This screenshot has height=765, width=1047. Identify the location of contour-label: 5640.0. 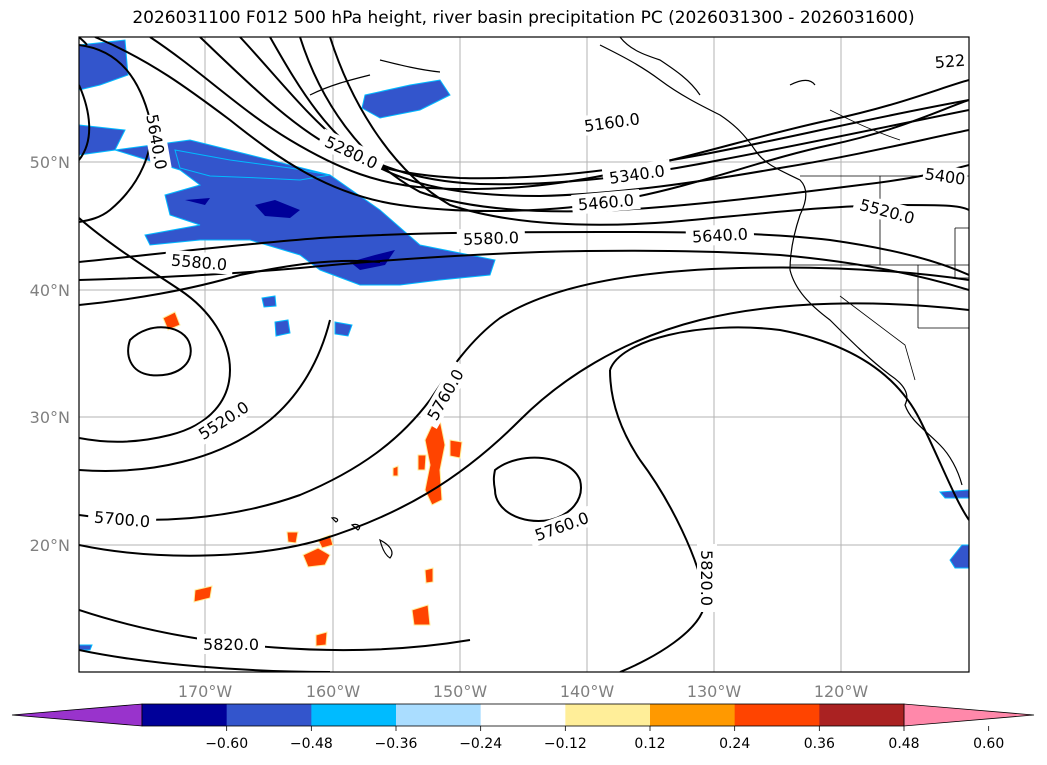
(720, 236).